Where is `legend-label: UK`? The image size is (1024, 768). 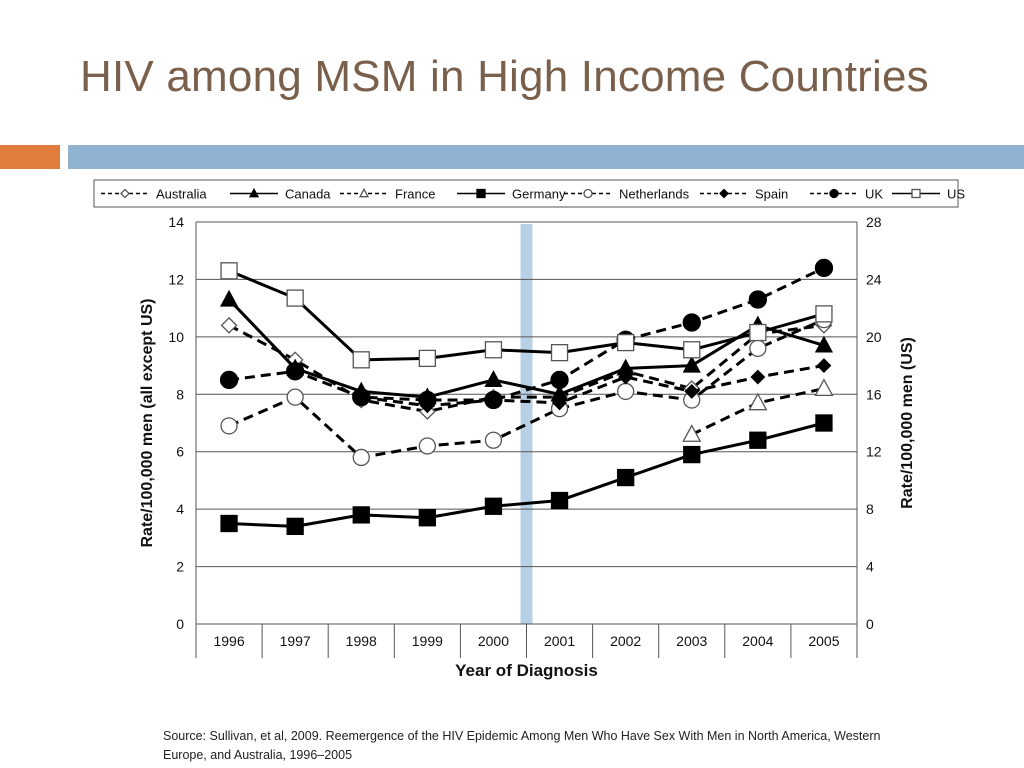 legend-label: UK is located at coordinates (874, 194).